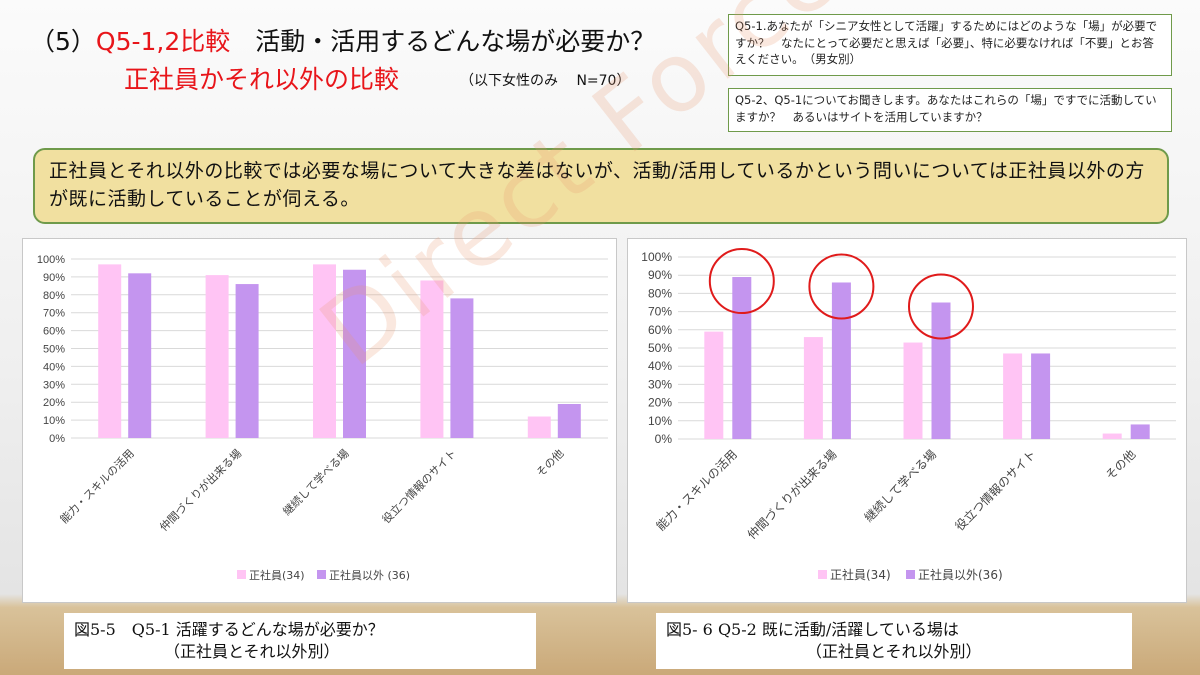  I want to click on legend-label: 正社員以外(36), so click(960, 574).